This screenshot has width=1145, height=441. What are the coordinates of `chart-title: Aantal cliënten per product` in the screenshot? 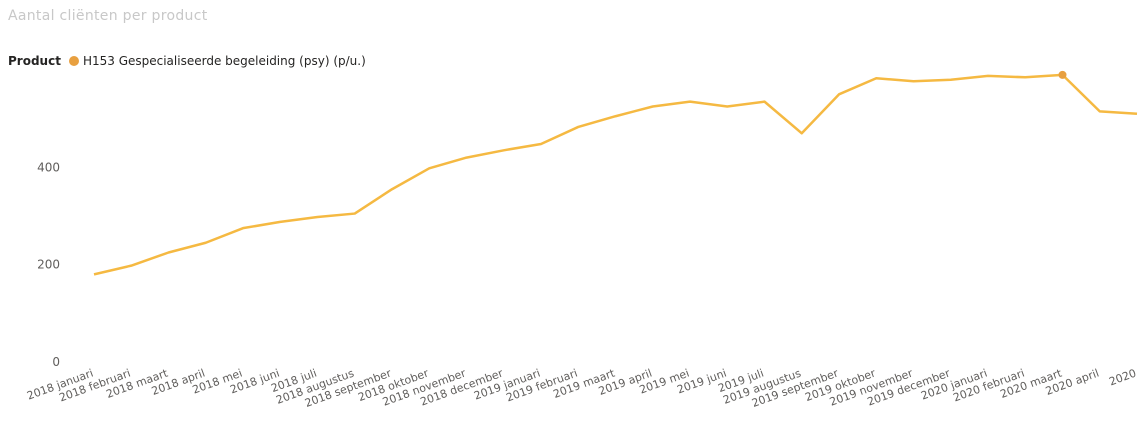 It's located at (108, 16).